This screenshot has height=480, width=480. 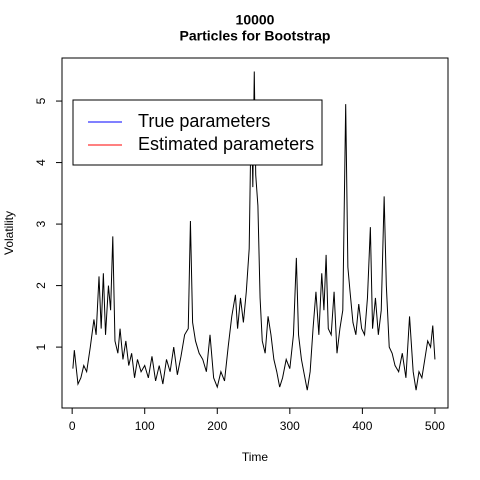 I want to click on y-axis-label: Volatility, so click(x=9, y=233).